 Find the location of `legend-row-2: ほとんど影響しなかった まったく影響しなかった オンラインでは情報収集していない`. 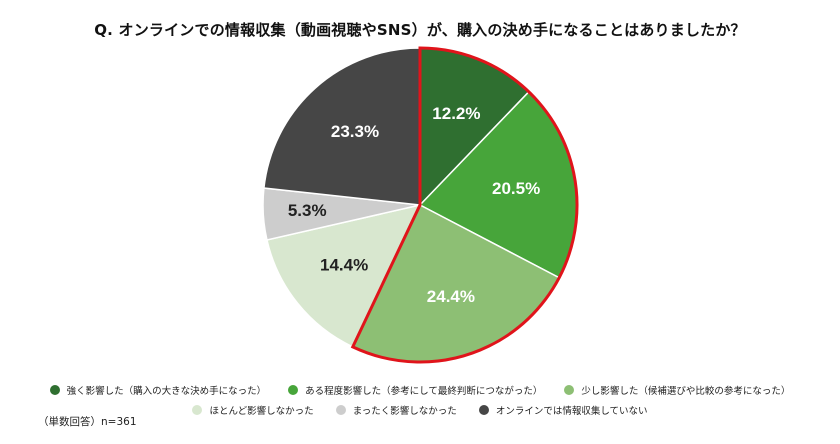

legend-row-2: ほとんど影響しなかった まったく影響しなかった オンラインでは情報収集していない is located at coordinates (420, 410).